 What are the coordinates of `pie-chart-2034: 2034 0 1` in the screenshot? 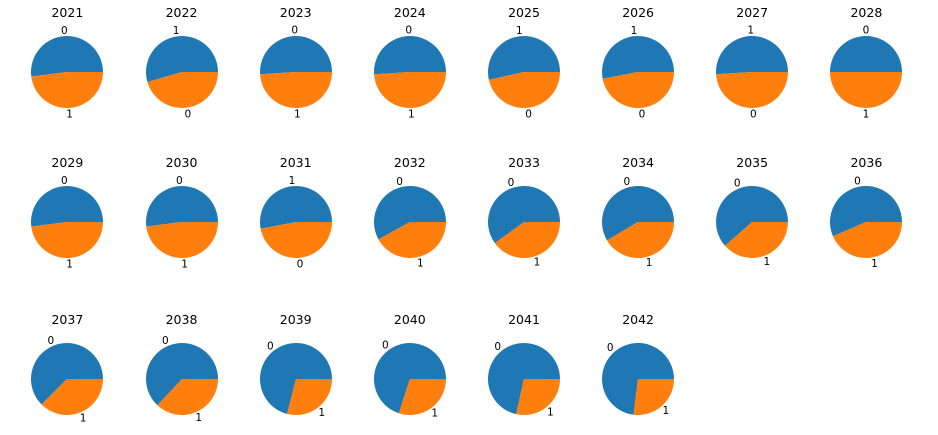 It's located at (638, 222).